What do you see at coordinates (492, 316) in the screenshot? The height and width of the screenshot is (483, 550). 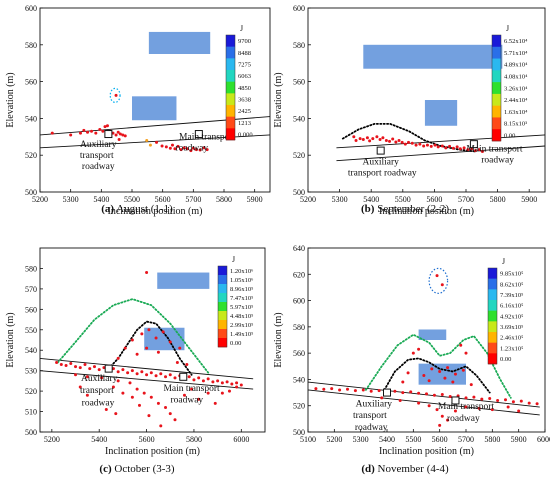 I see `colorbar-frame` at bounding box center [492, 316].